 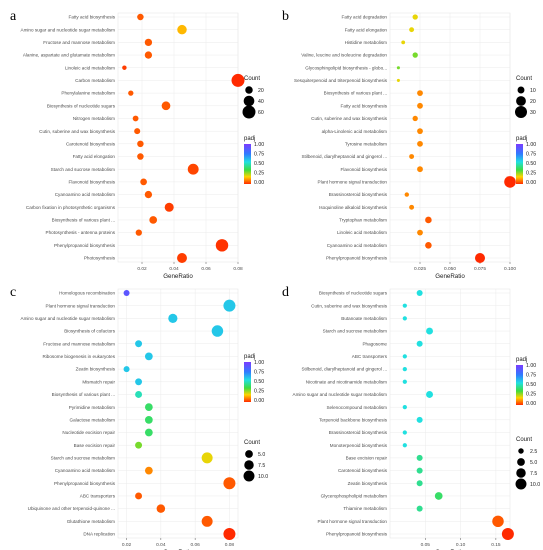 What do you see at coordinates (364, 169) in the screenshot?
I see `y-tick-label: Flavonoid biosynthesis` at bounding box center [364, 169].